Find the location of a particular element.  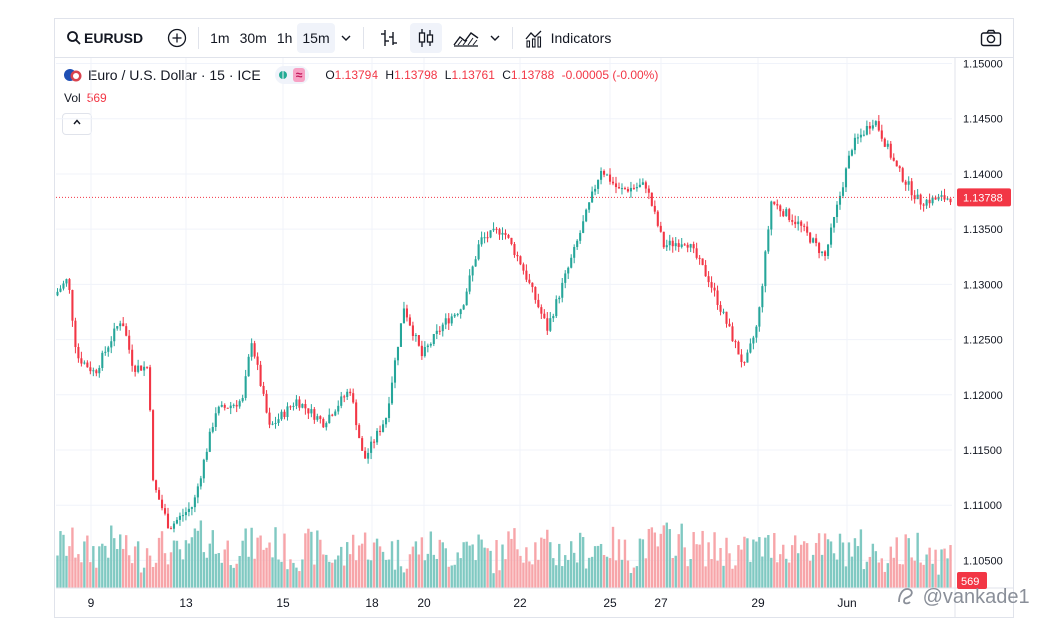

search-icon is located at coordinates (74, 38).